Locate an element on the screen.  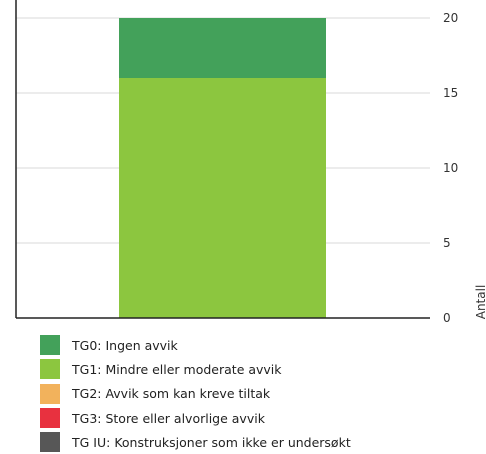
legend-item-tg2: TG2: Avvik som kan kreve tiltak is located at coordinates (195, 394).